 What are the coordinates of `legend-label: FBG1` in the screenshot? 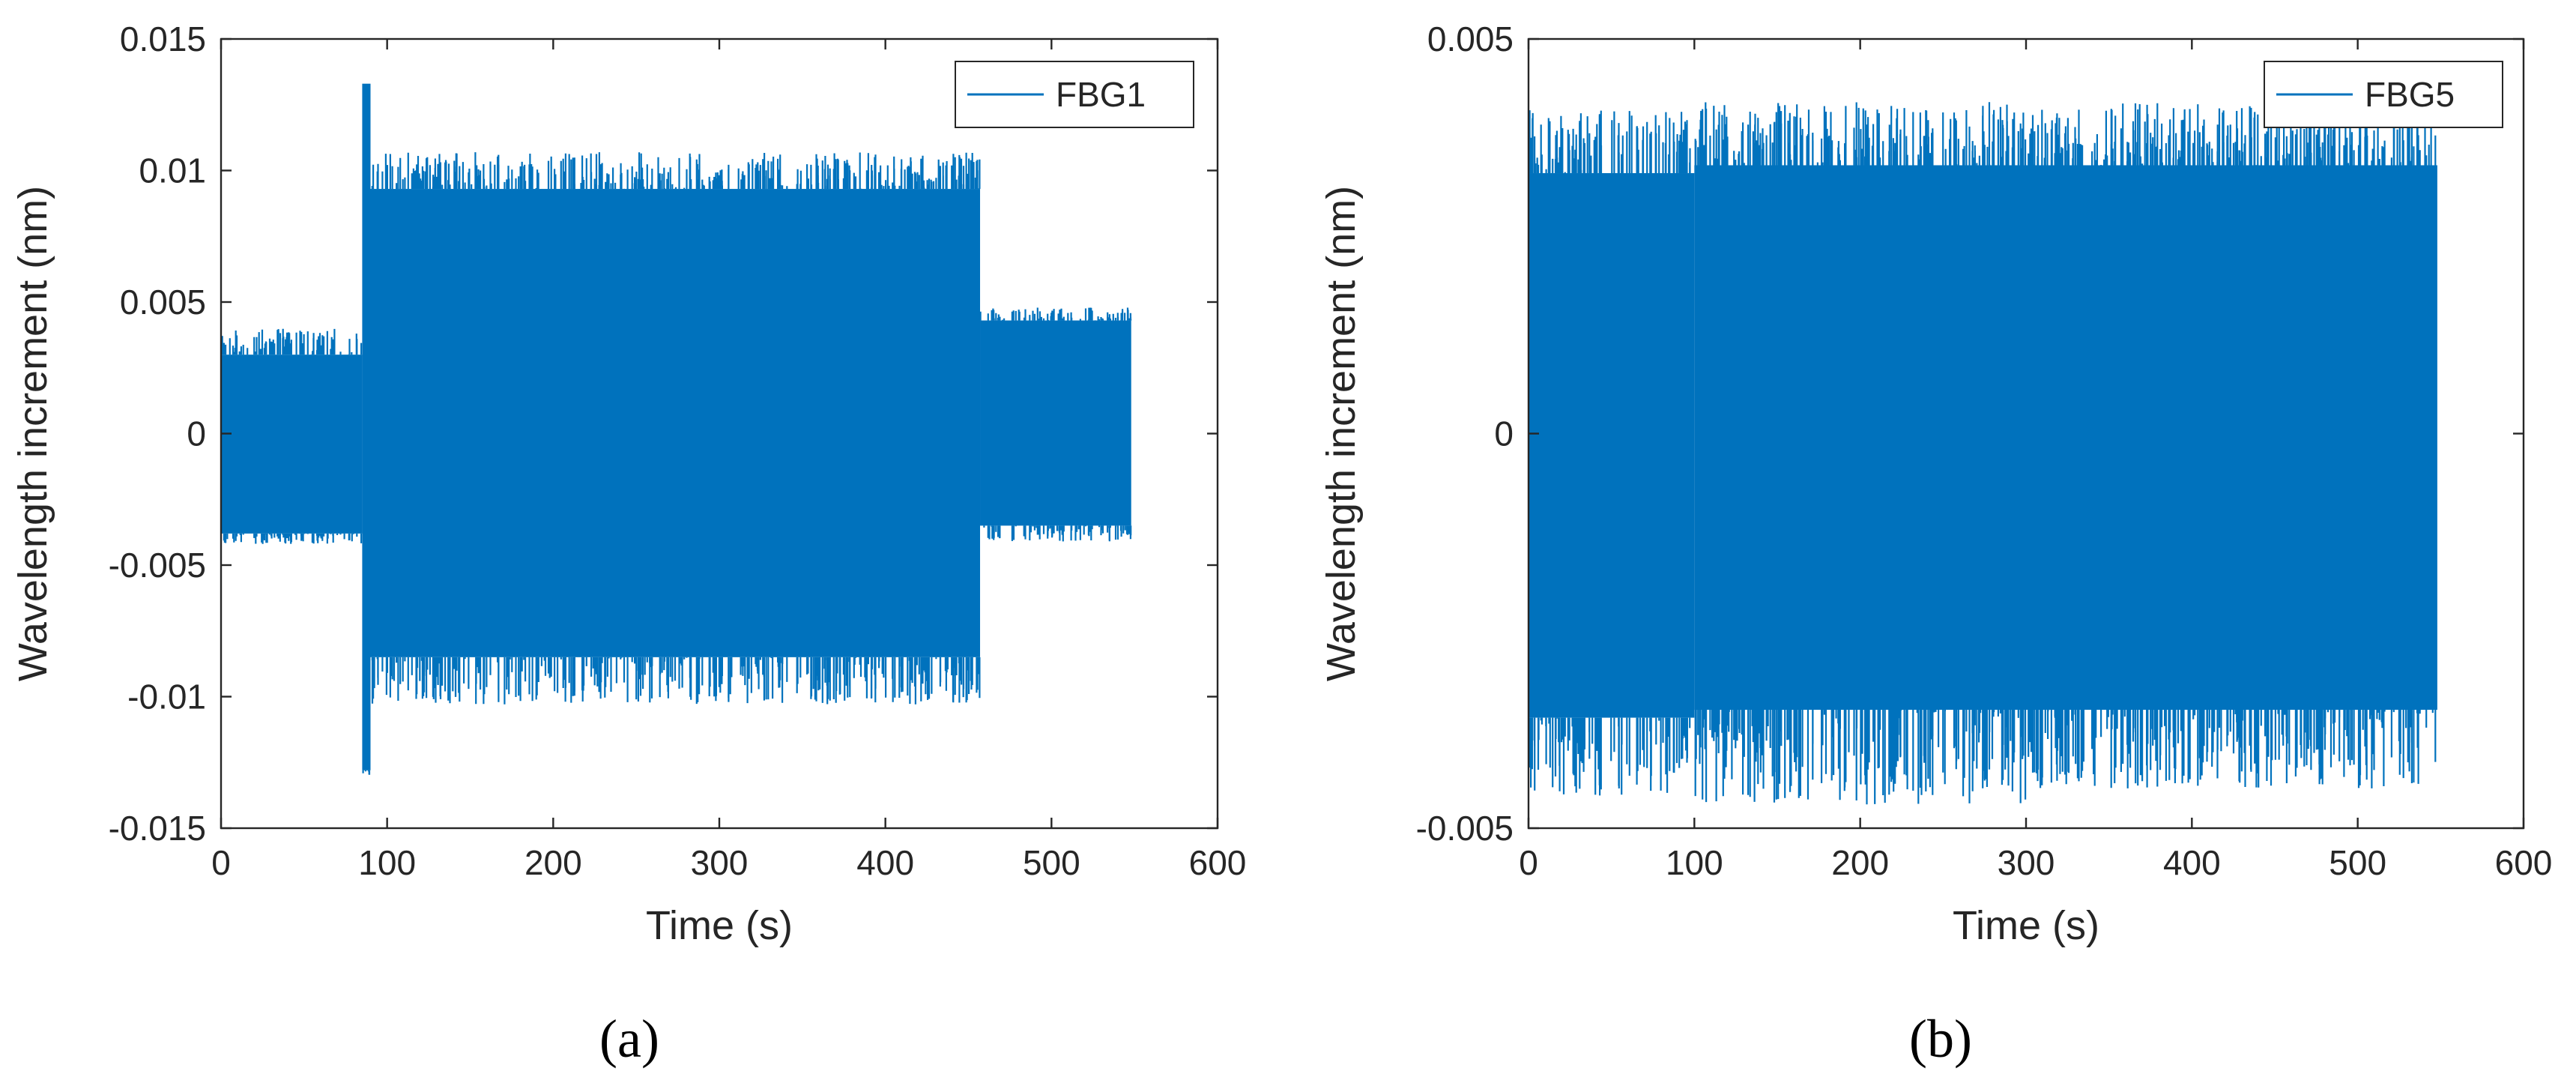 It's located at (1101, 94).